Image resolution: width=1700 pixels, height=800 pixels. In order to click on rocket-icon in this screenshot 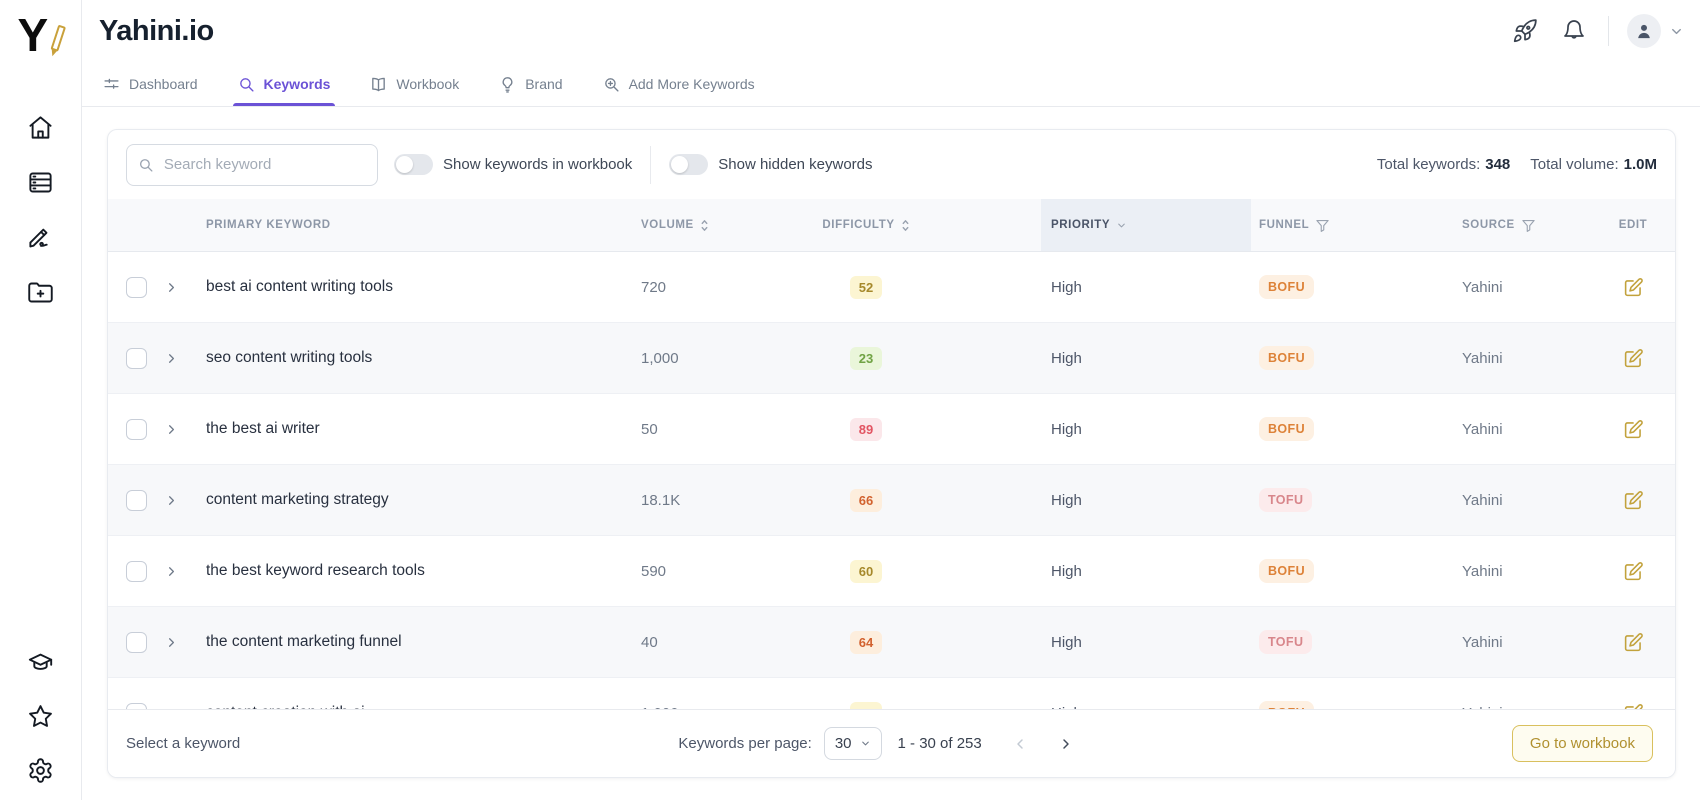, I will do `click(1525, 31)`.